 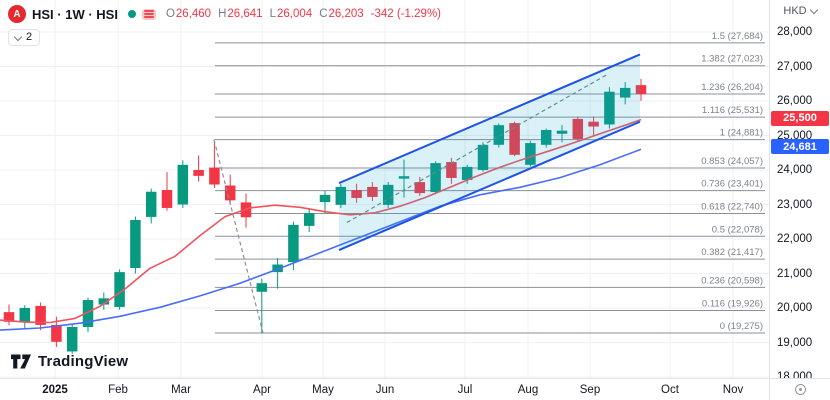 I want to click on fib-level-label: 0.736 (23,401), so click(x=732, y=184).